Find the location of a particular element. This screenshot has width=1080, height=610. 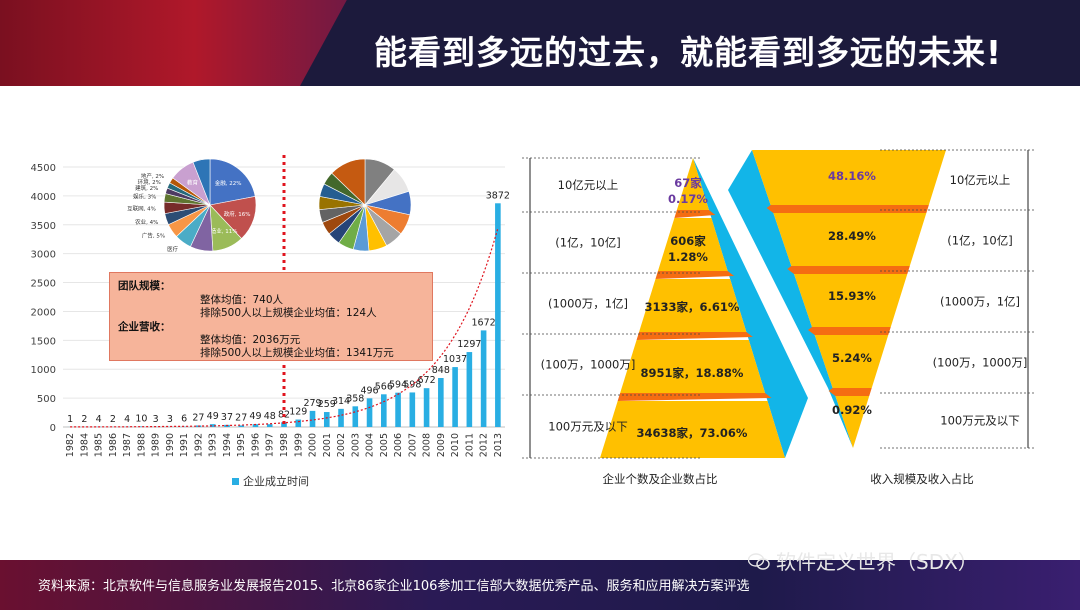

legend-label: 企业成立时间 is located at coordinates (276, 481).